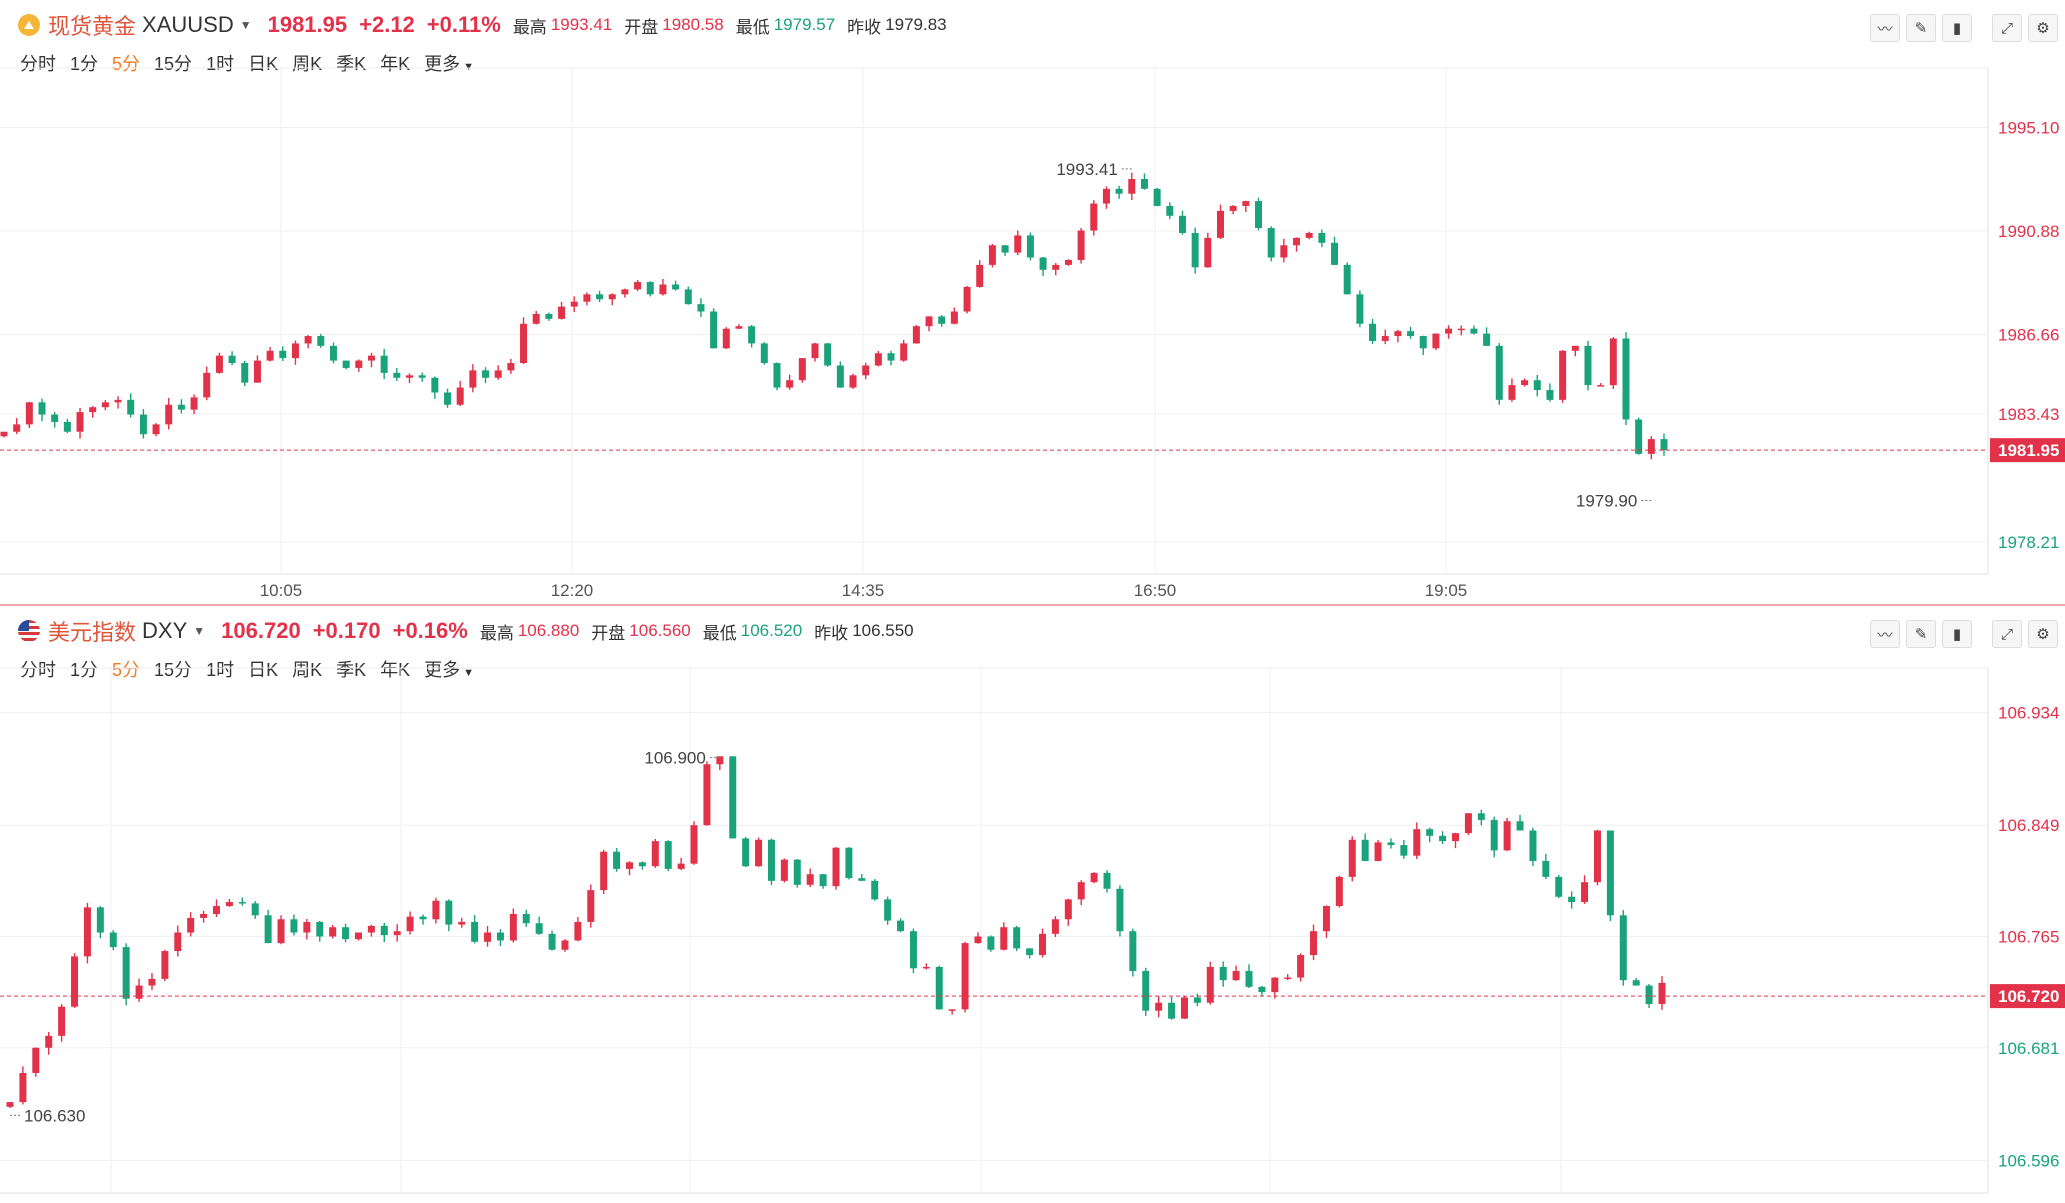  What do you see at coordinates (690, 1201) in the screenshot?
I see `x-tick-label: 14:20` at bounding box center [690, 1201].